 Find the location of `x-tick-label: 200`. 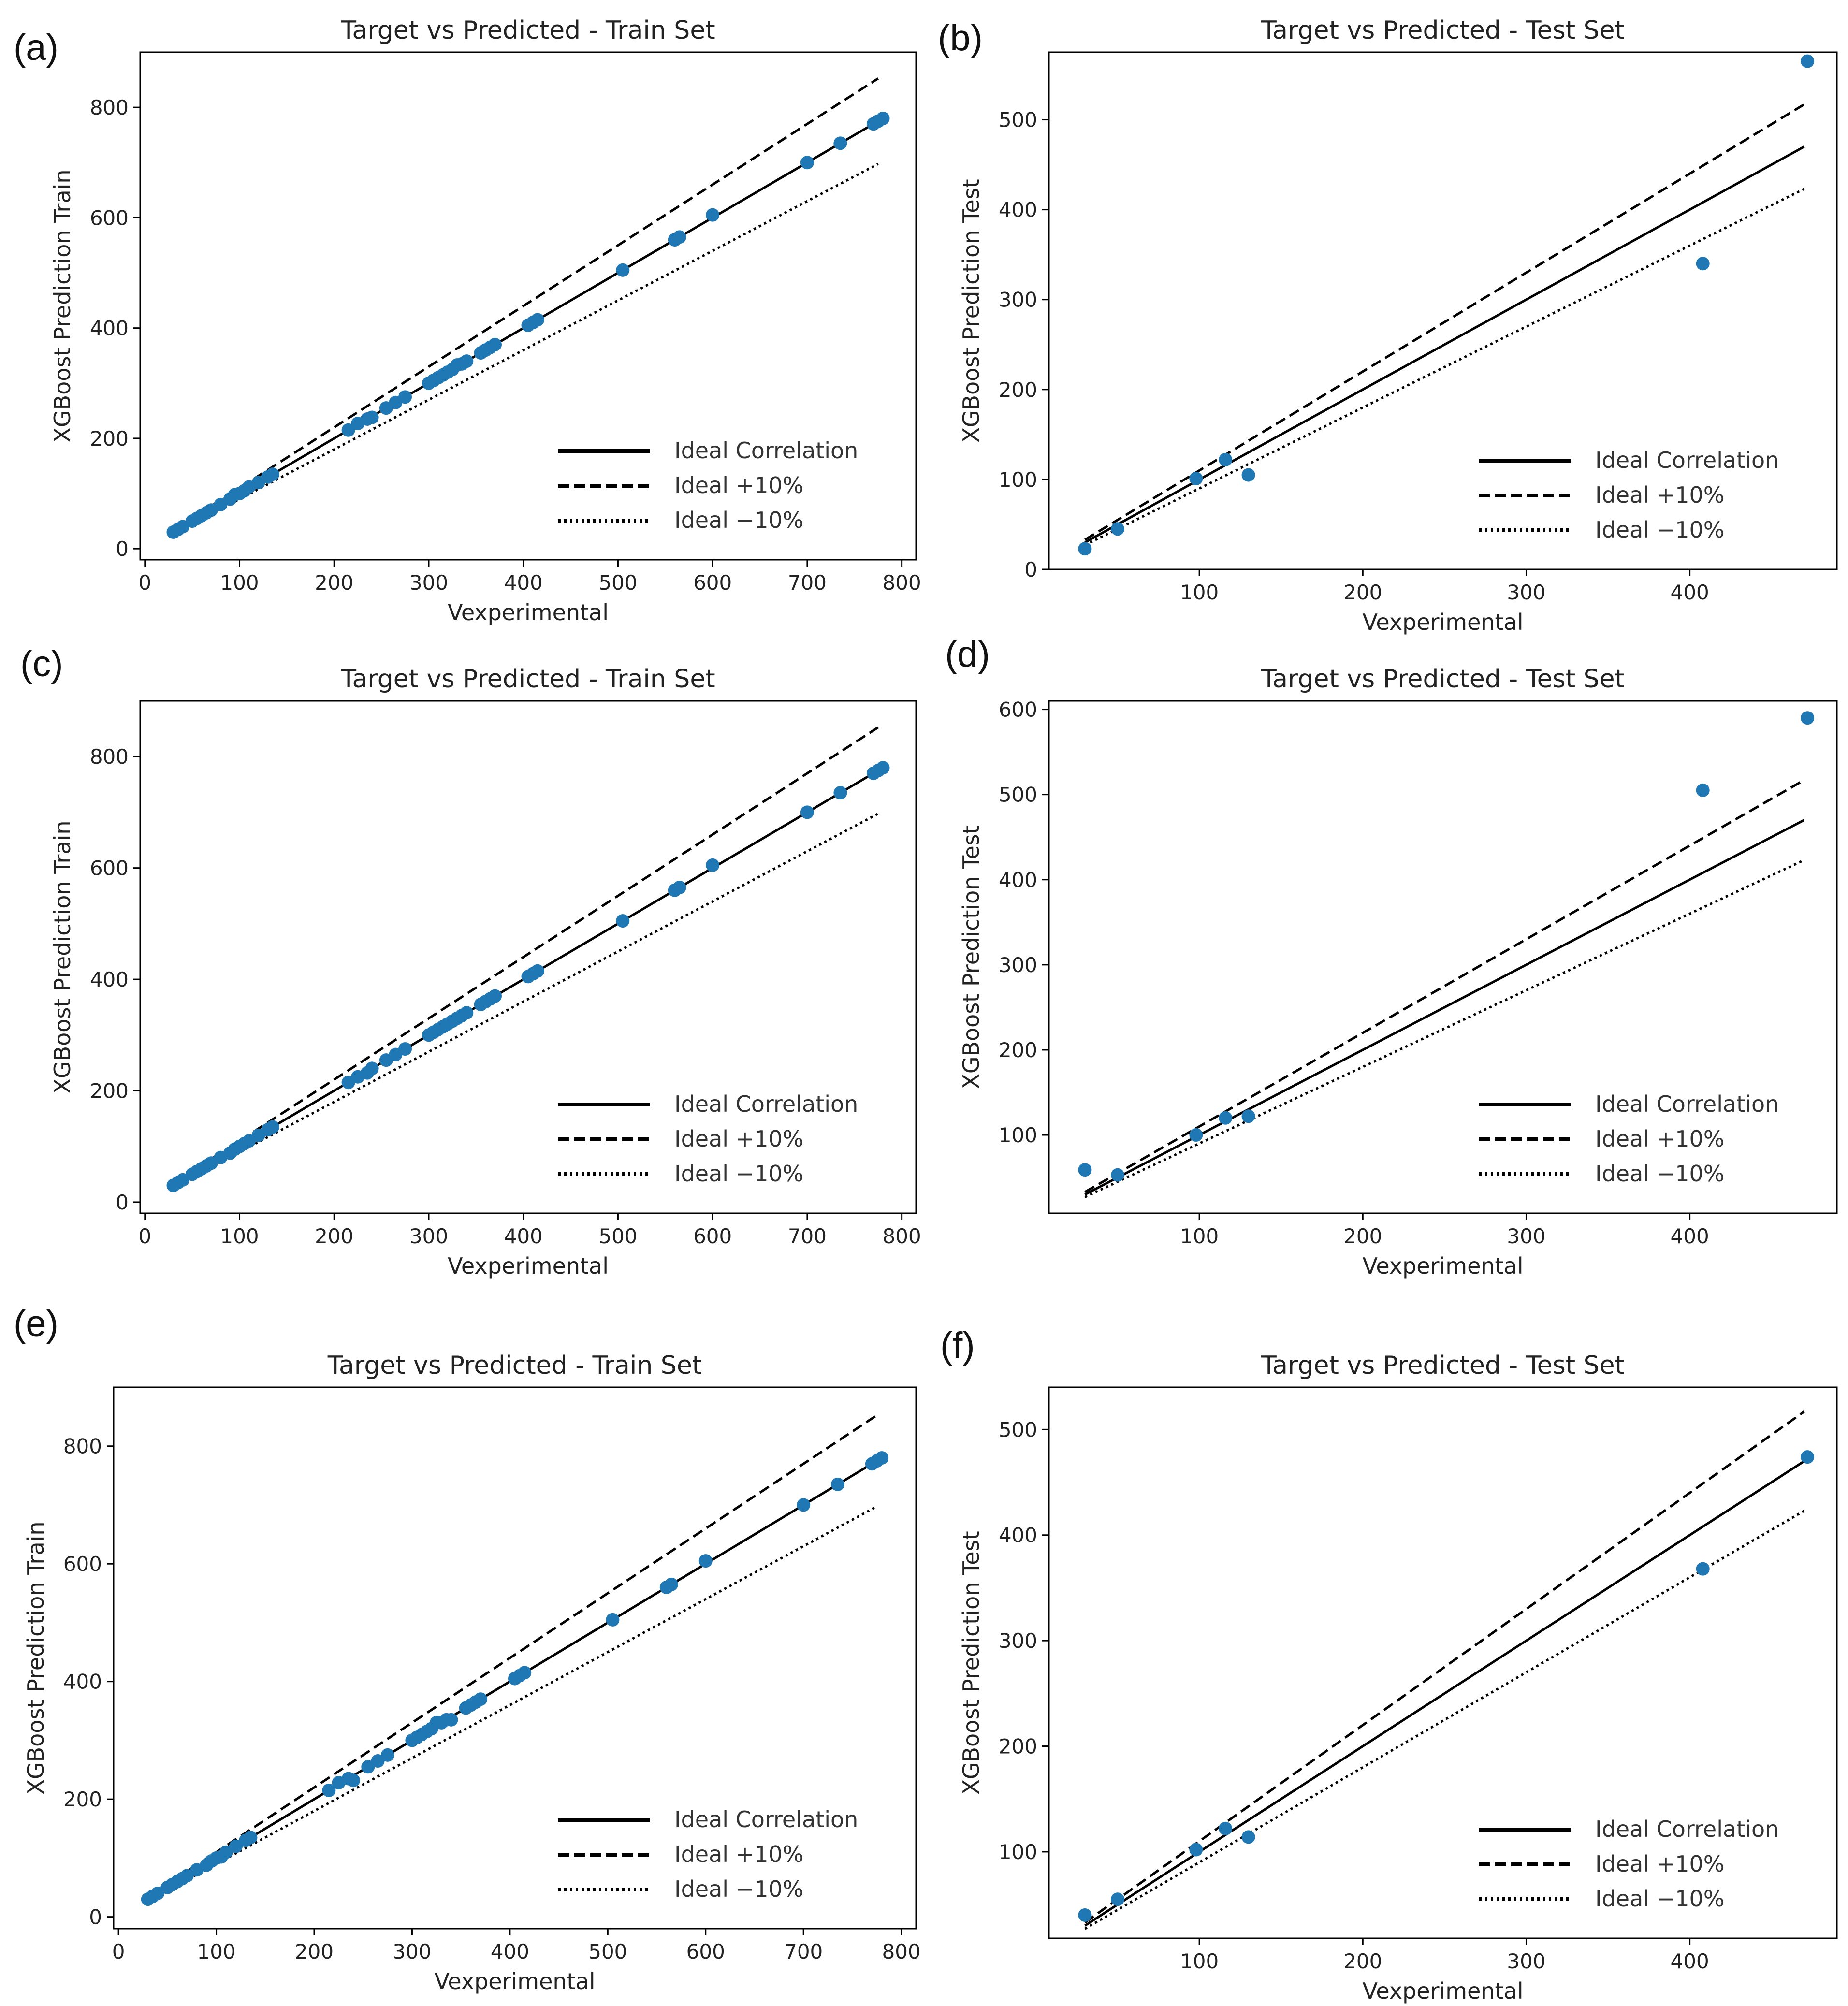

x-tick-label: 200 is located at coordinates (1362, 592).